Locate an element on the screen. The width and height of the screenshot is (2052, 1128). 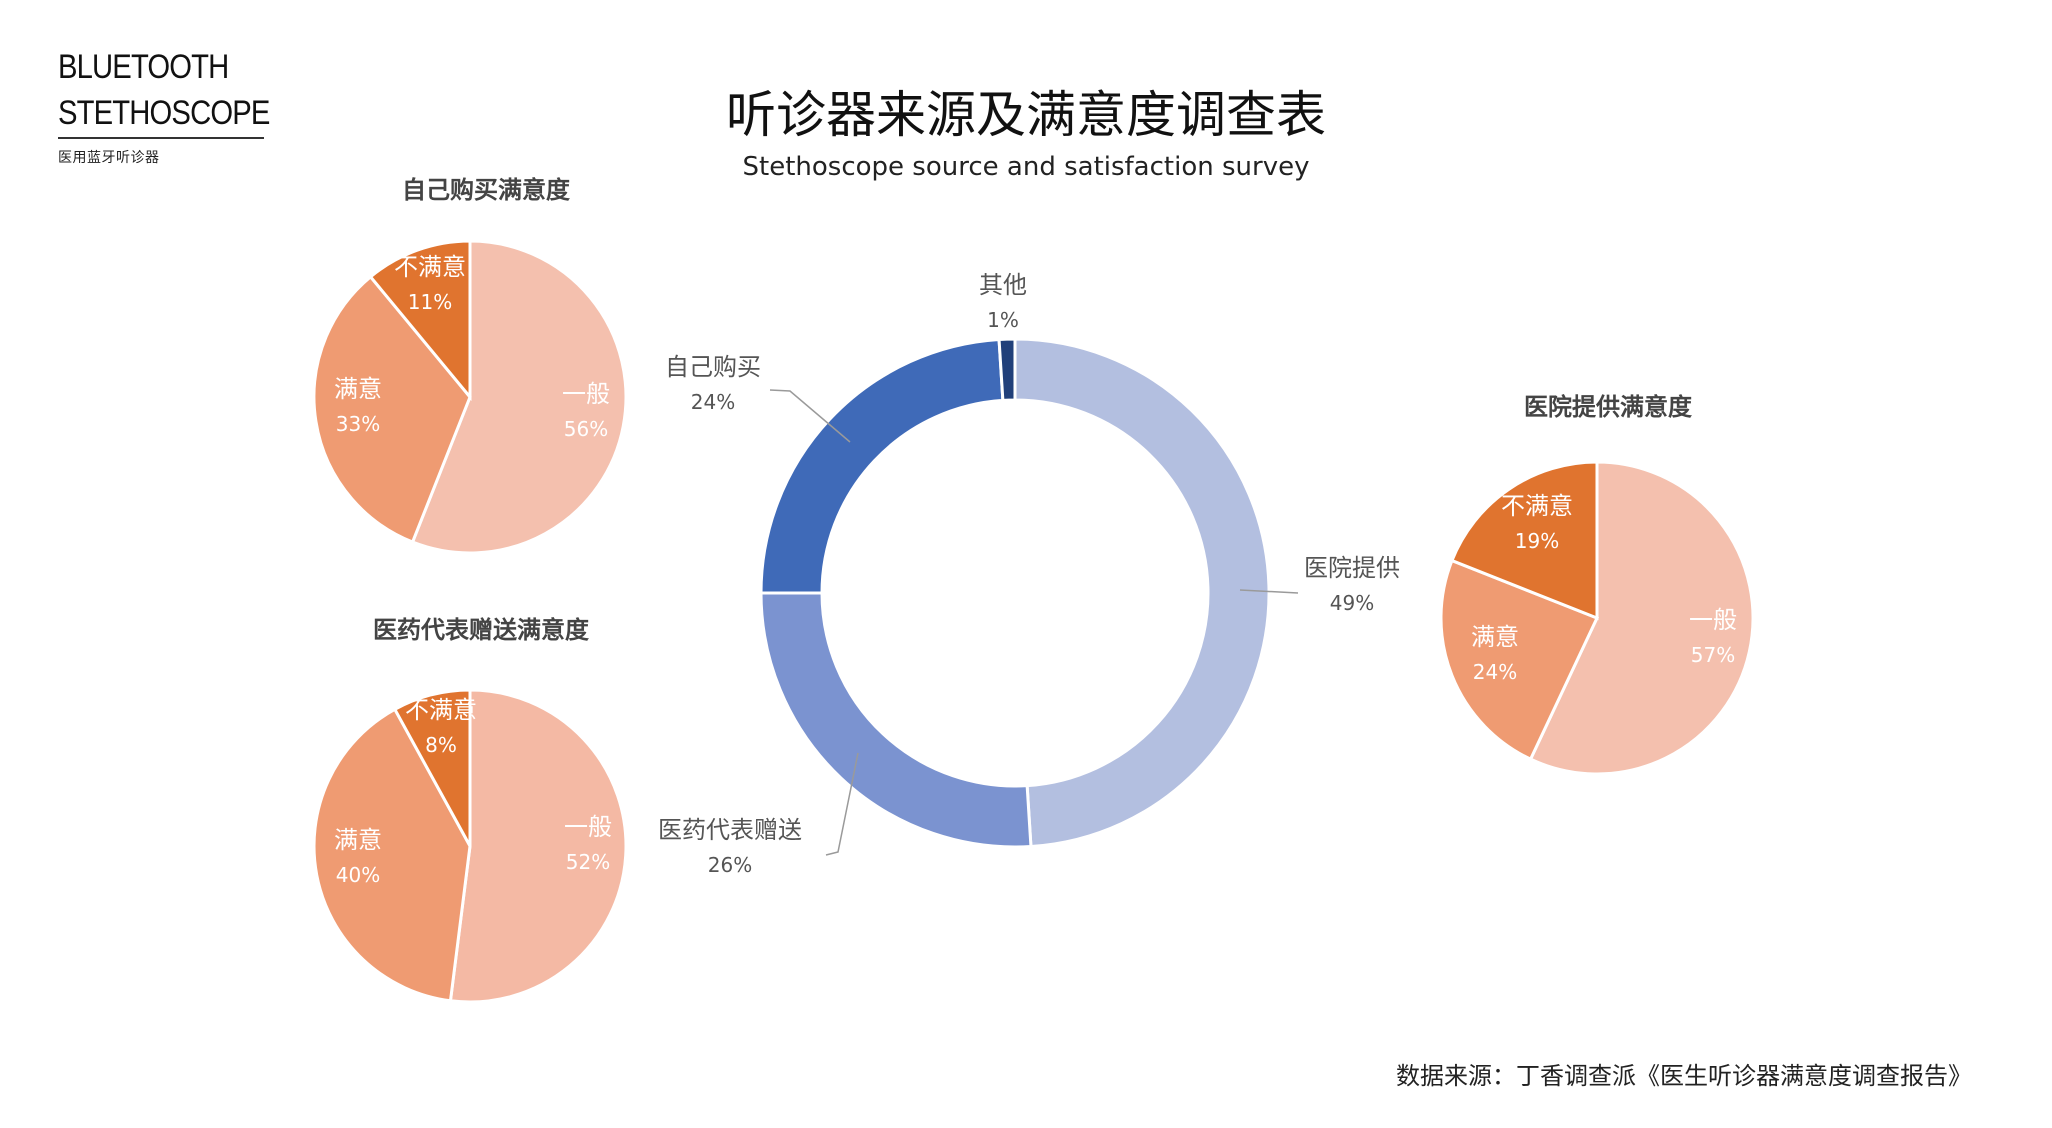
chart-title: 医院提供满意度 is located at coordinates (1608, 407).